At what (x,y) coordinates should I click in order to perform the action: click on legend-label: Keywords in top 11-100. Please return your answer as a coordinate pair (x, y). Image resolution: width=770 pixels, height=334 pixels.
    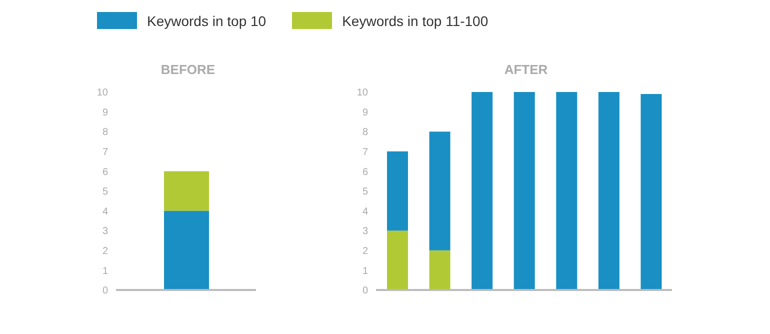
    Looking at the image, I should click on (415, 20).